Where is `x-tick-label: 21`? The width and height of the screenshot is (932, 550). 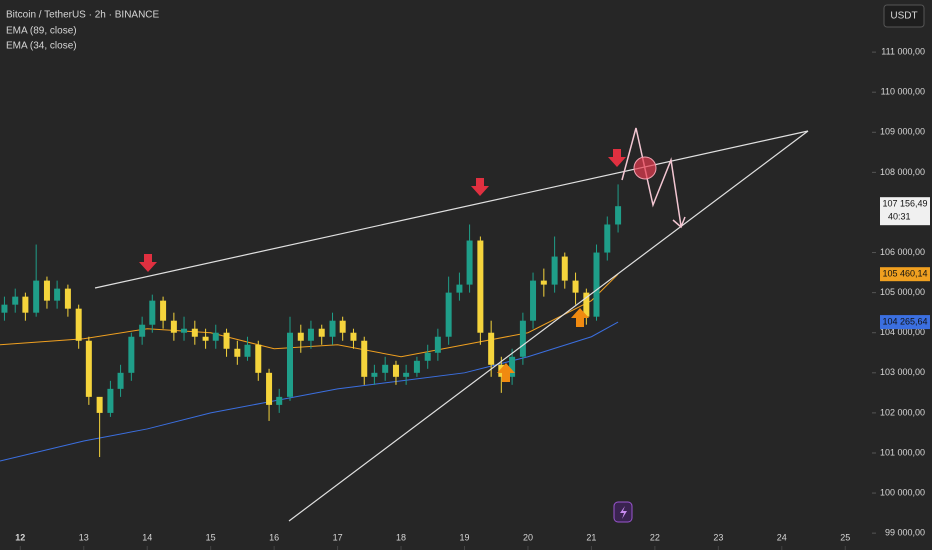 x-tick-label: 21 is located at coordinates (591, 537).